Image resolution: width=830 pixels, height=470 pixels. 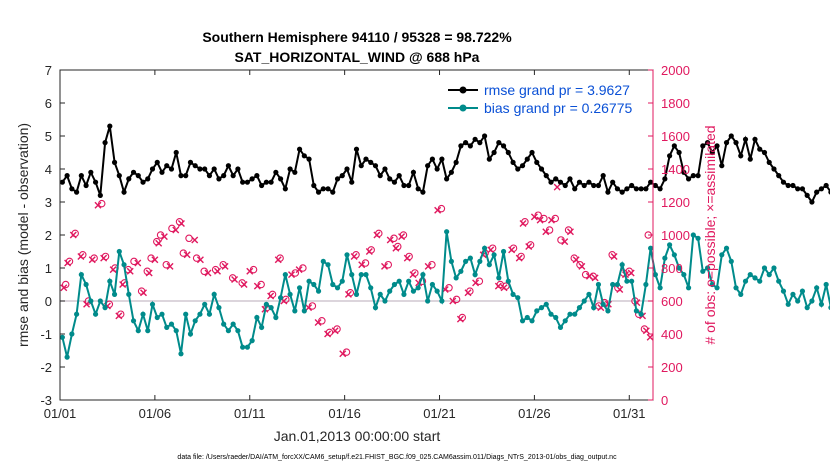 I want to click on legend-bias-label: bias grand pr = 0.26775, so click(x=558, y=108).